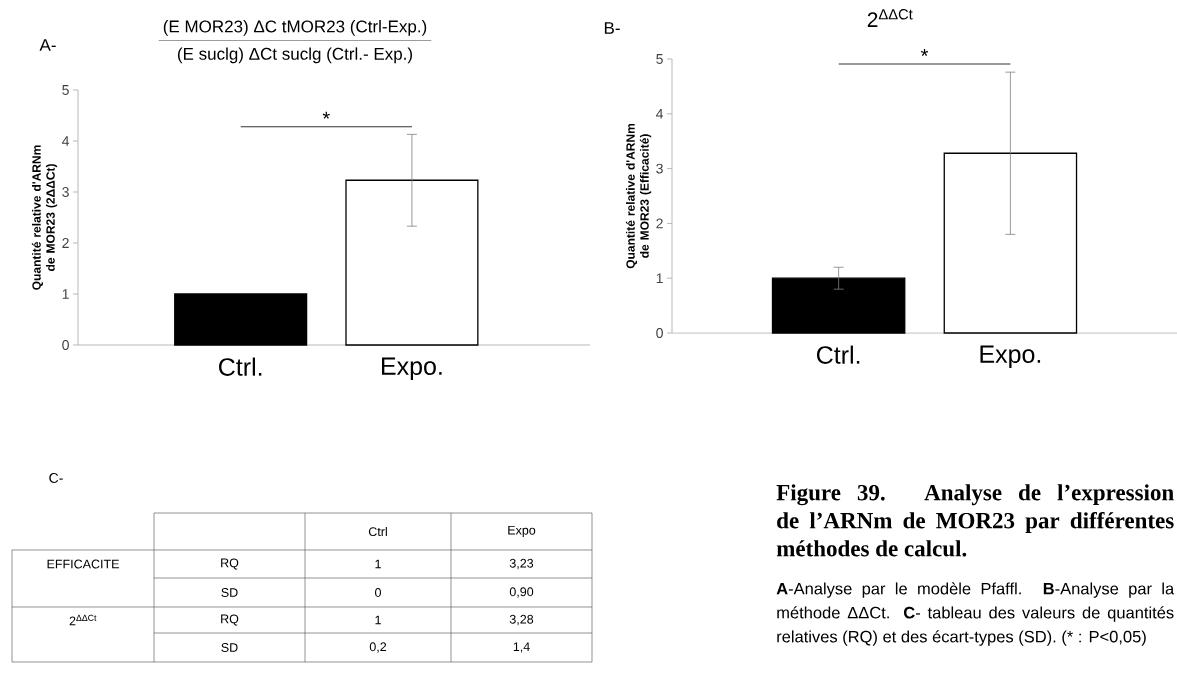 This screenshot has height=683, width=1177. What do you see at coordinates (83, 620) in the screenshot?
I see `text: 2$^{ΔΔCt}$` at bounding box center [83, 620].